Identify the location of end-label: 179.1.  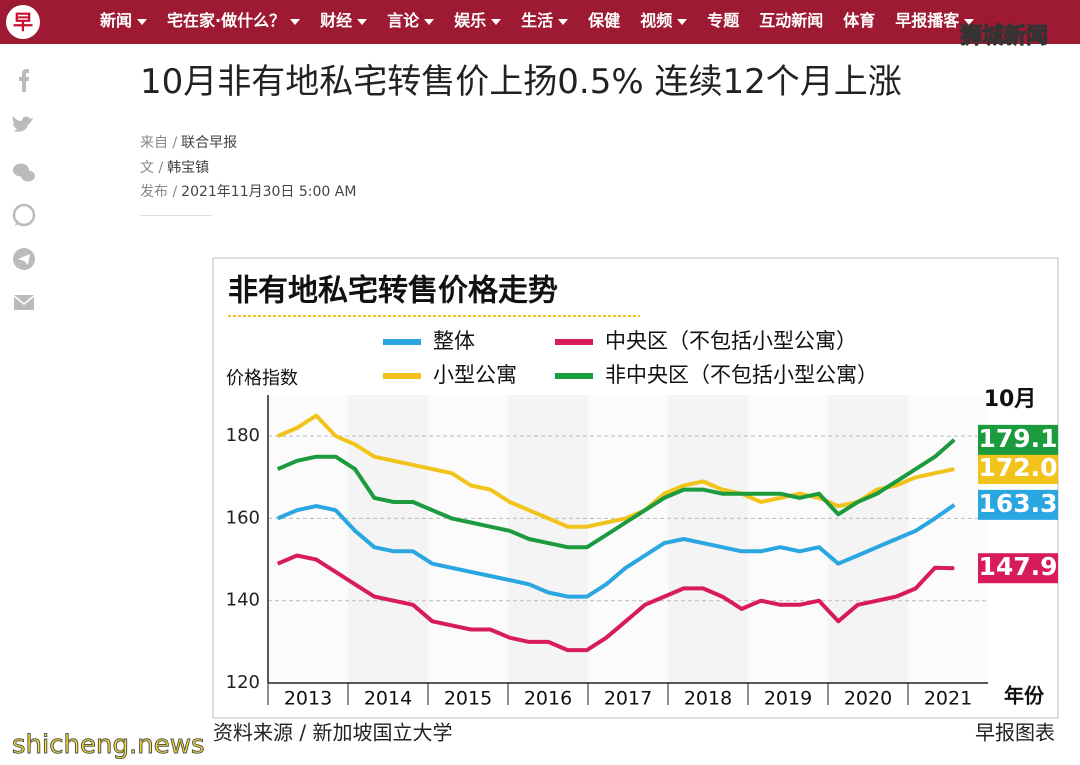
(1017, 438).